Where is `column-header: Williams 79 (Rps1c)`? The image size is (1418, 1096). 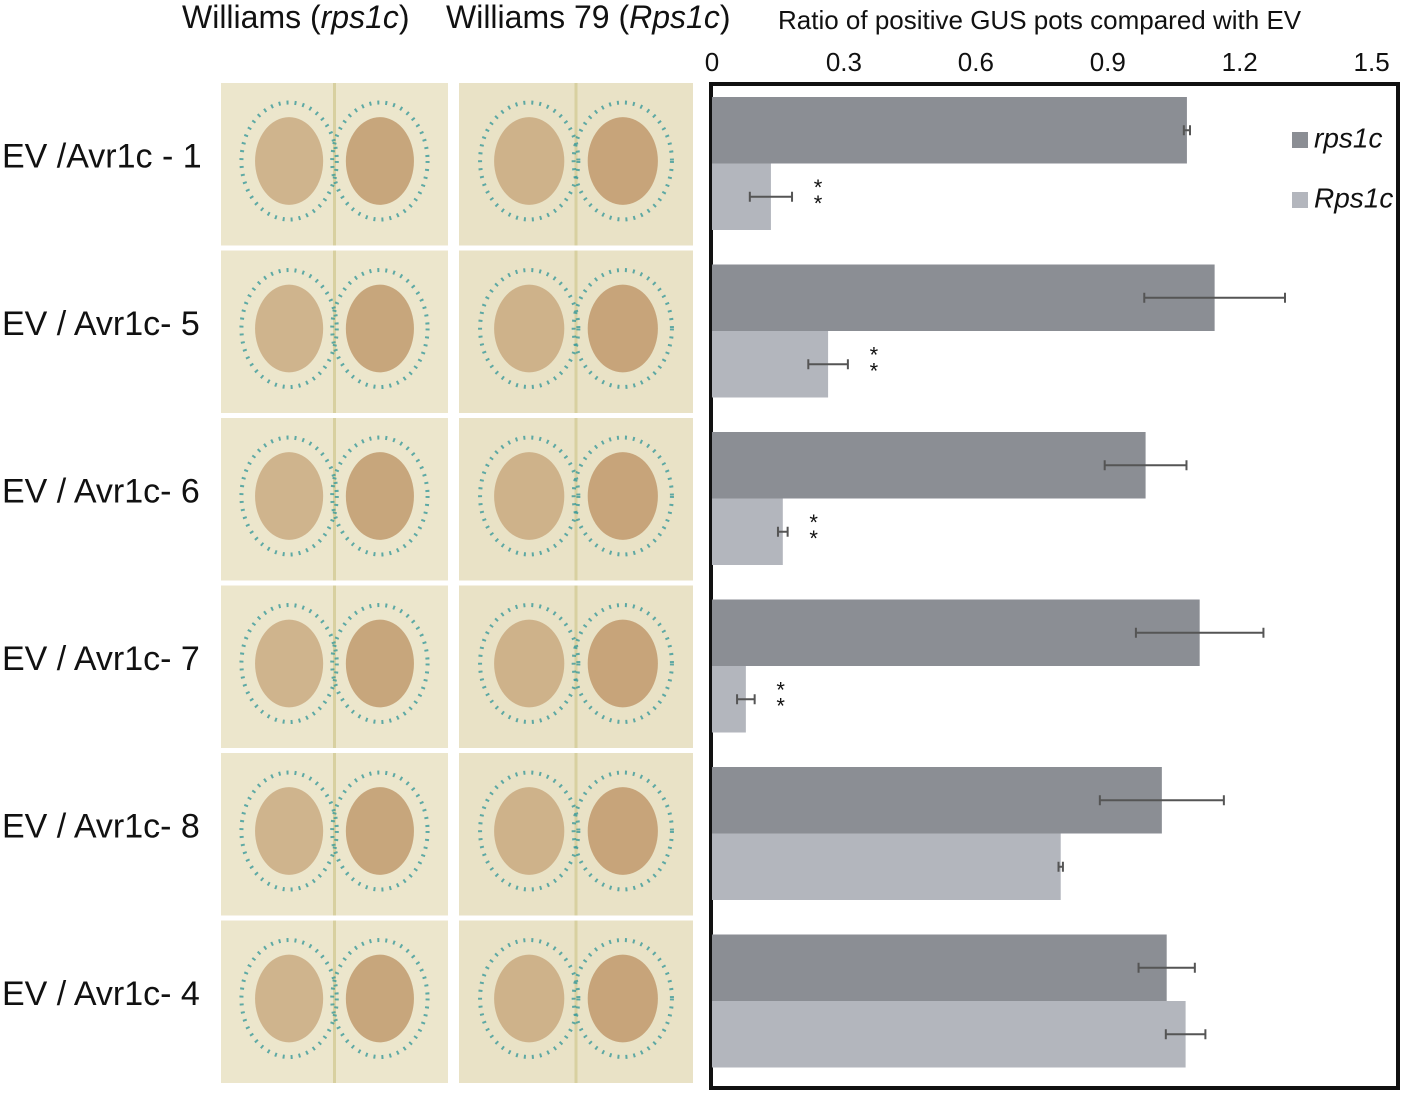
column-header: Williams 79 (Rps1c) is located at coordinates (588, 17).